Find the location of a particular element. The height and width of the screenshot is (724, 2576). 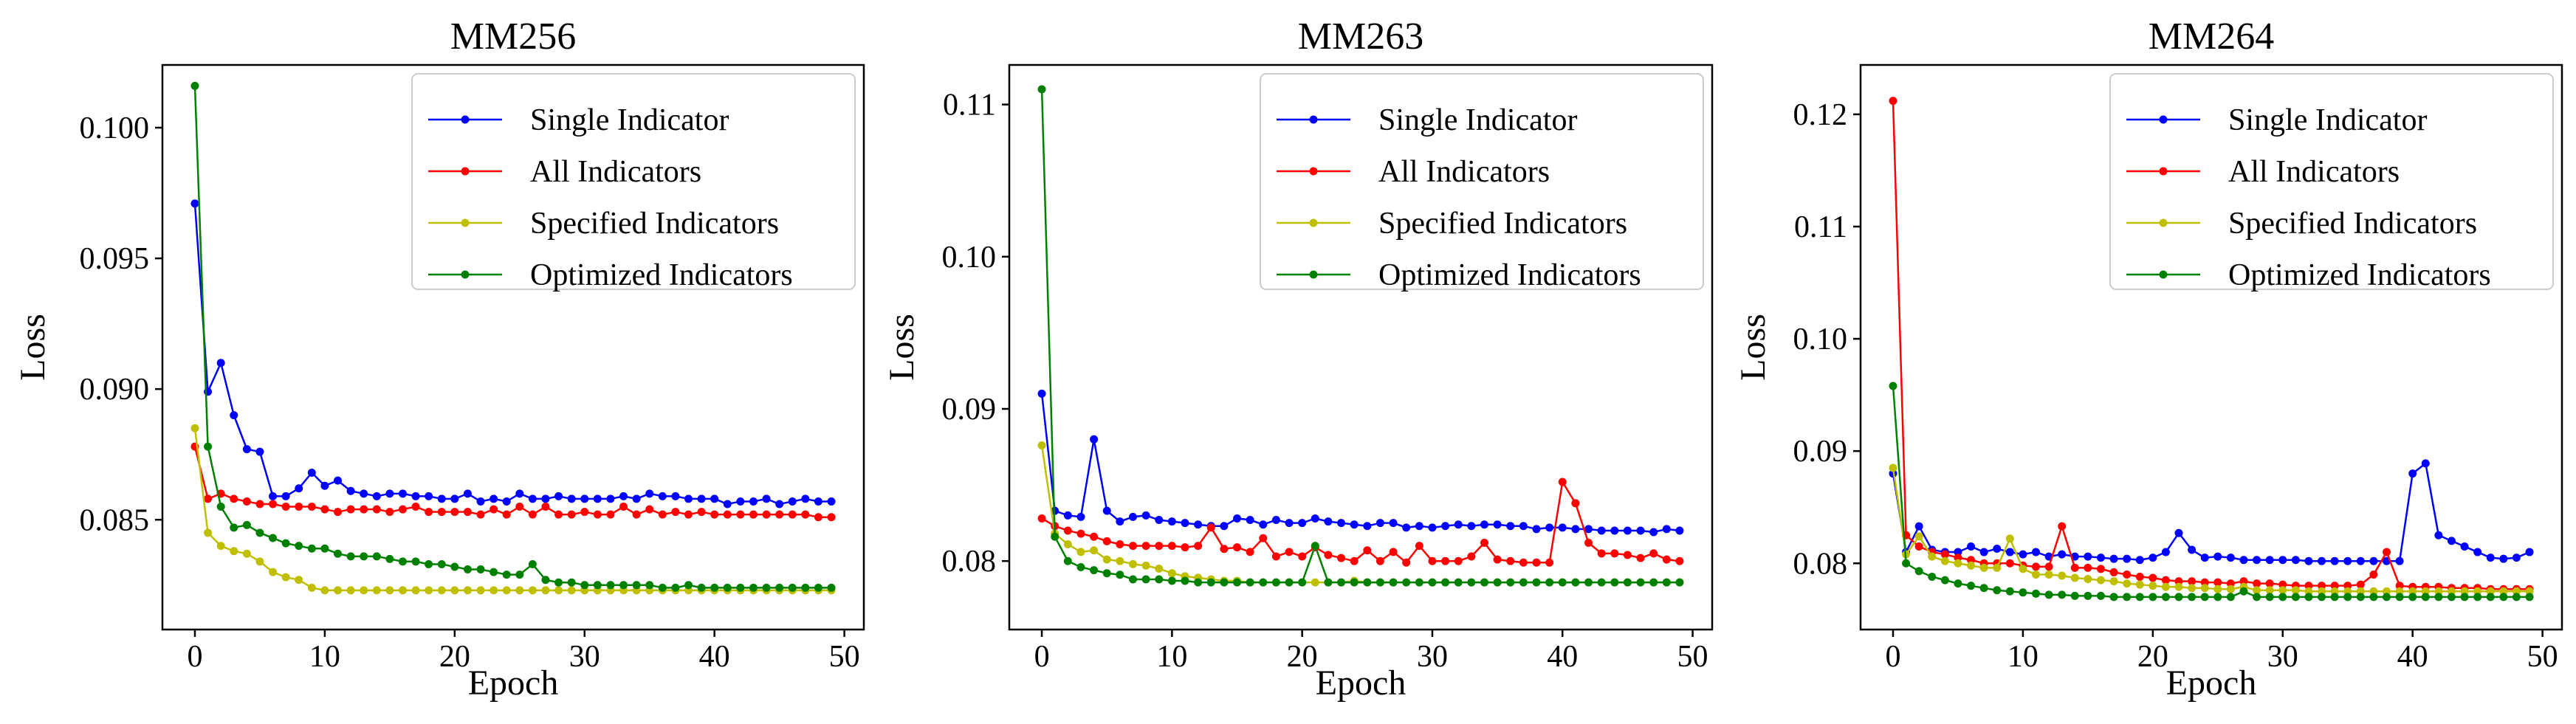

y-tick-label: 0.09 is located at coordinates (1820, 452).